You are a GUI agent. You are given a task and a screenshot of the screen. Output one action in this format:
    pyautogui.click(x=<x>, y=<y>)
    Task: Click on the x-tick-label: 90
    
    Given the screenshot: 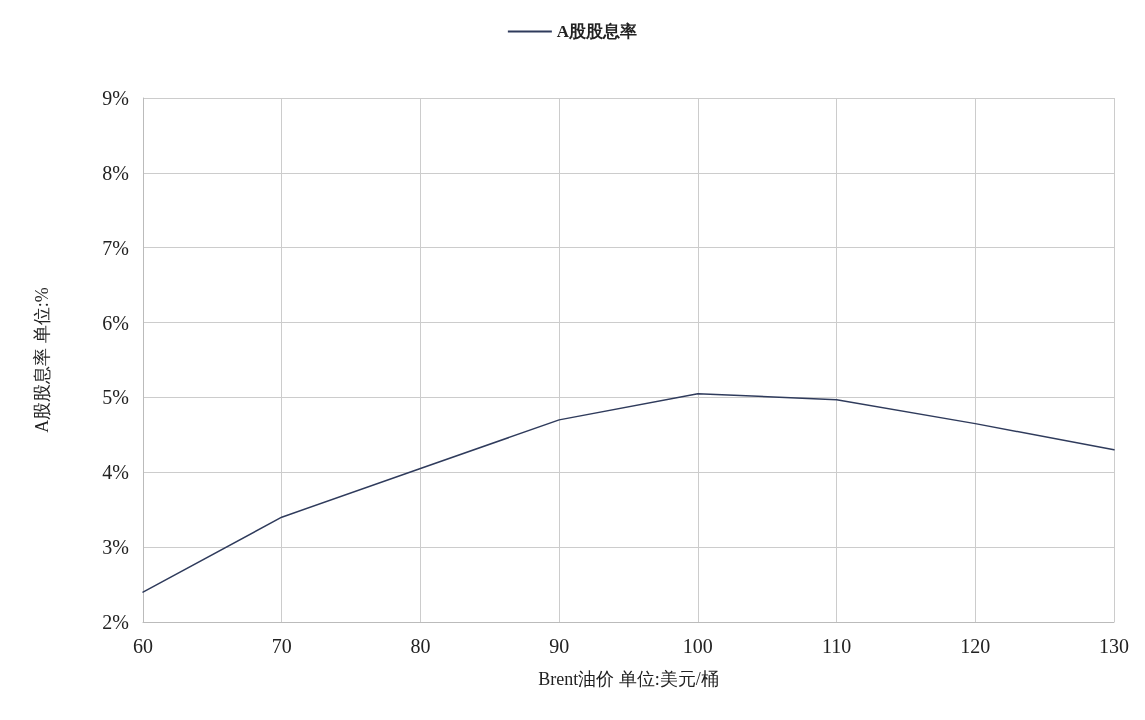 What is the action you would take?
    pyautogui.click(x=559, y=646)
    